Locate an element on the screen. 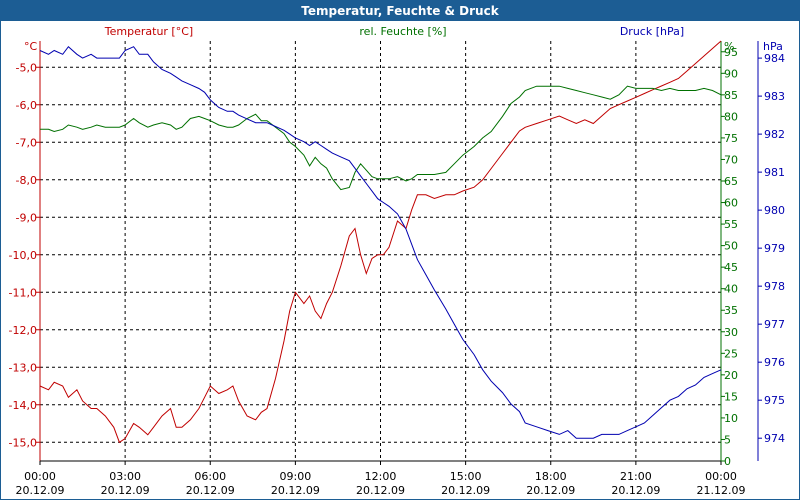 Image resolution: width=800 pixels, height=500 pixels. pressure-tick-label: 980 is located at coordinates (774, 210).